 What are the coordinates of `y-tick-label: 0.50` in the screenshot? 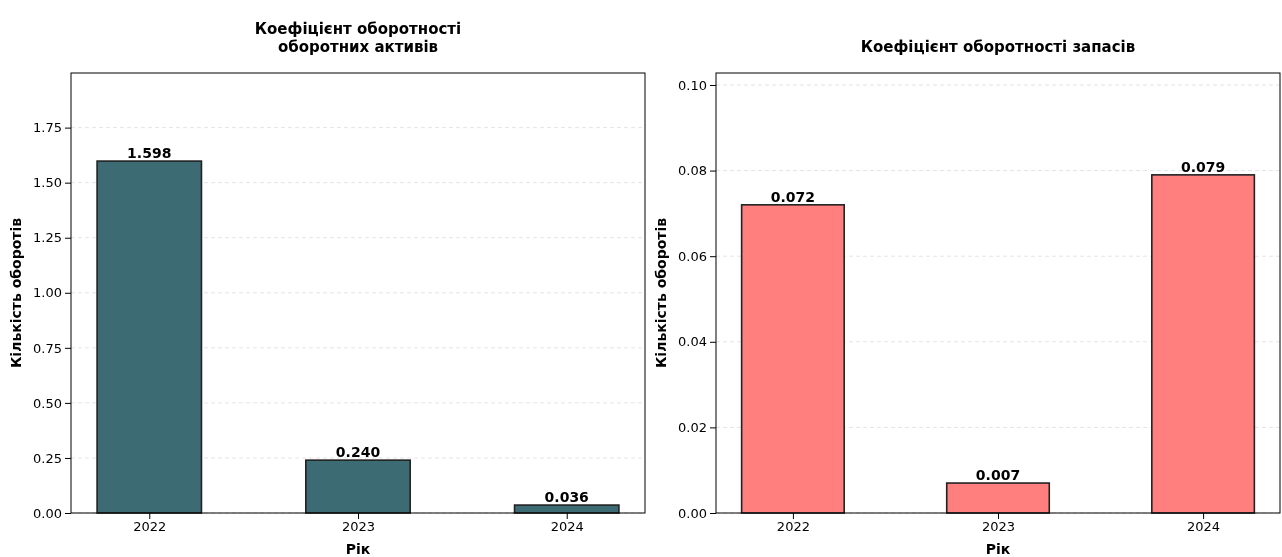 It's located at (47, 403).